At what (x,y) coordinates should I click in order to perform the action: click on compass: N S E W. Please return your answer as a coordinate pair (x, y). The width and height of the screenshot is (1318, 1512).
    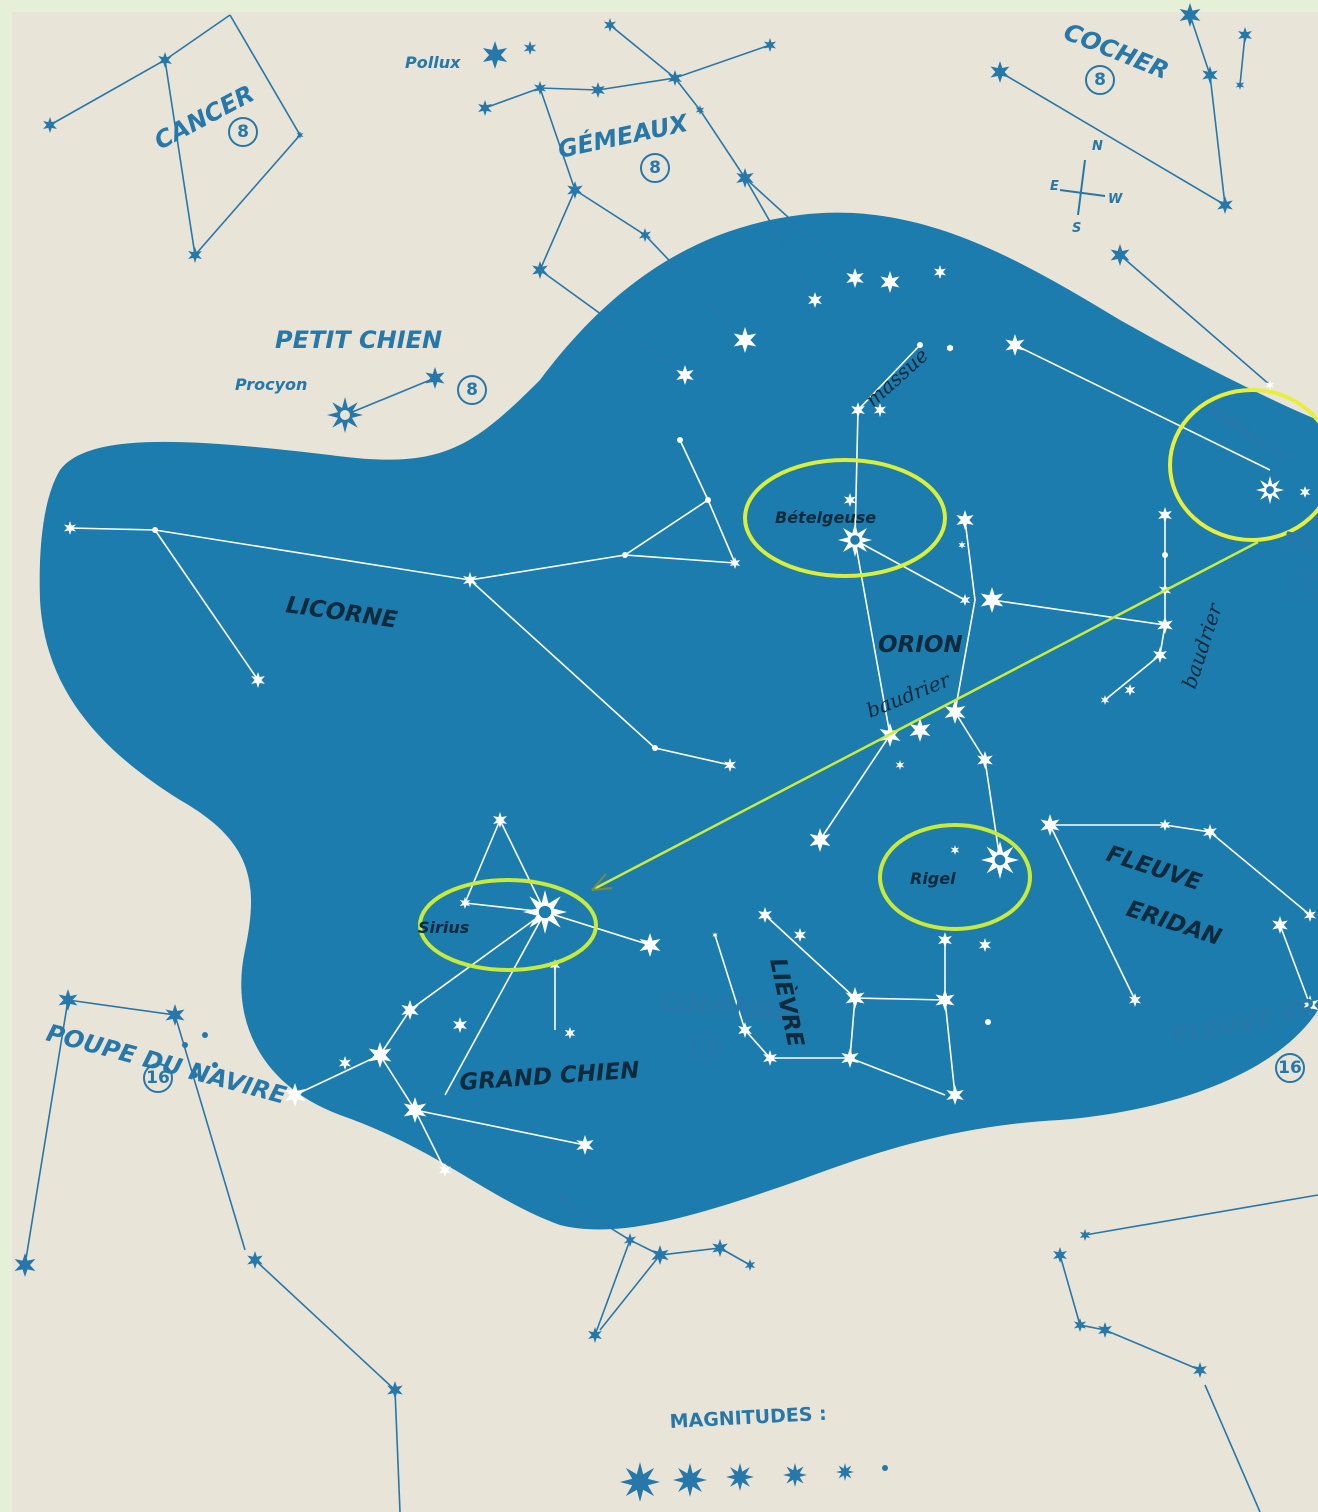
    Looking at the image, I should click on (1086, 187).